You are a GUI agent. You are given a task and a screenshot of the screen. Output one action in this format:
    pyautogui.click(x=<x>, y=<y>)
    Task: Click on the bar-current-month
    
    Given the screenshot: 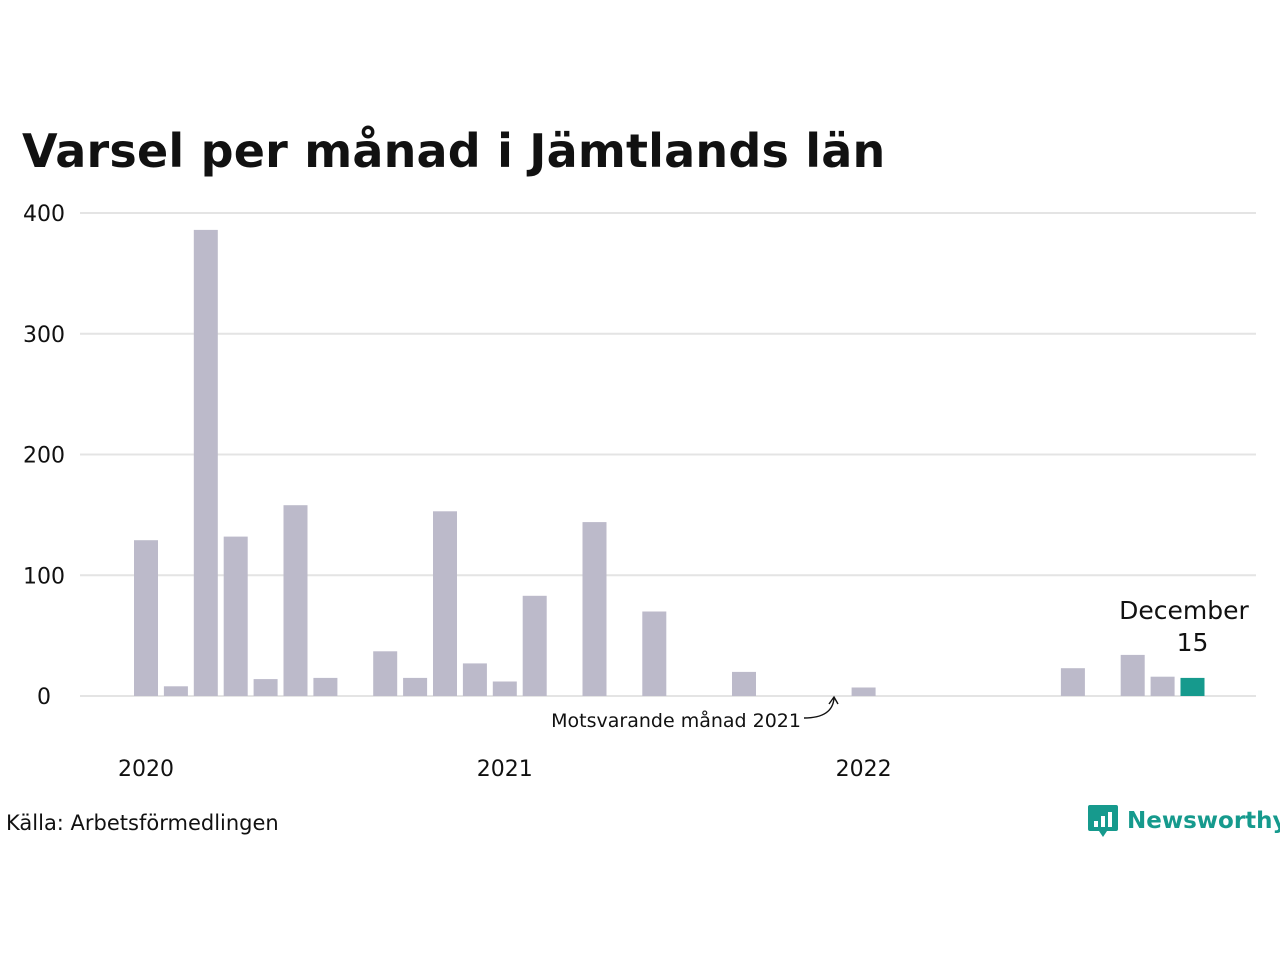 What is the action you would take?
    pyautogui.click(x=1192, y=686)
    